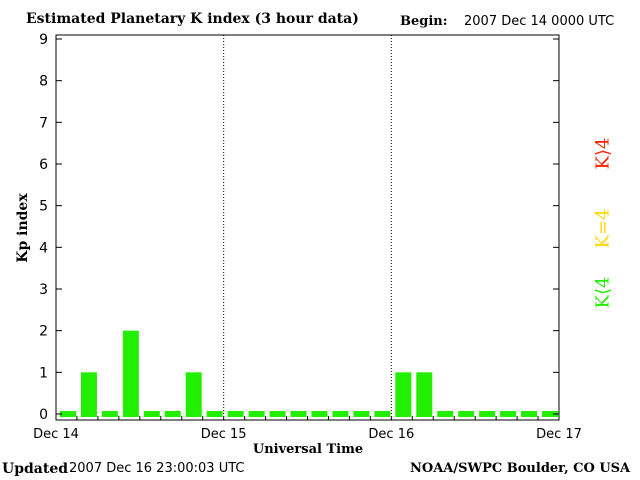 The height and width of the screenshot is (480, 640). I want to click on y-tick-label: 2, so click(43, 332).